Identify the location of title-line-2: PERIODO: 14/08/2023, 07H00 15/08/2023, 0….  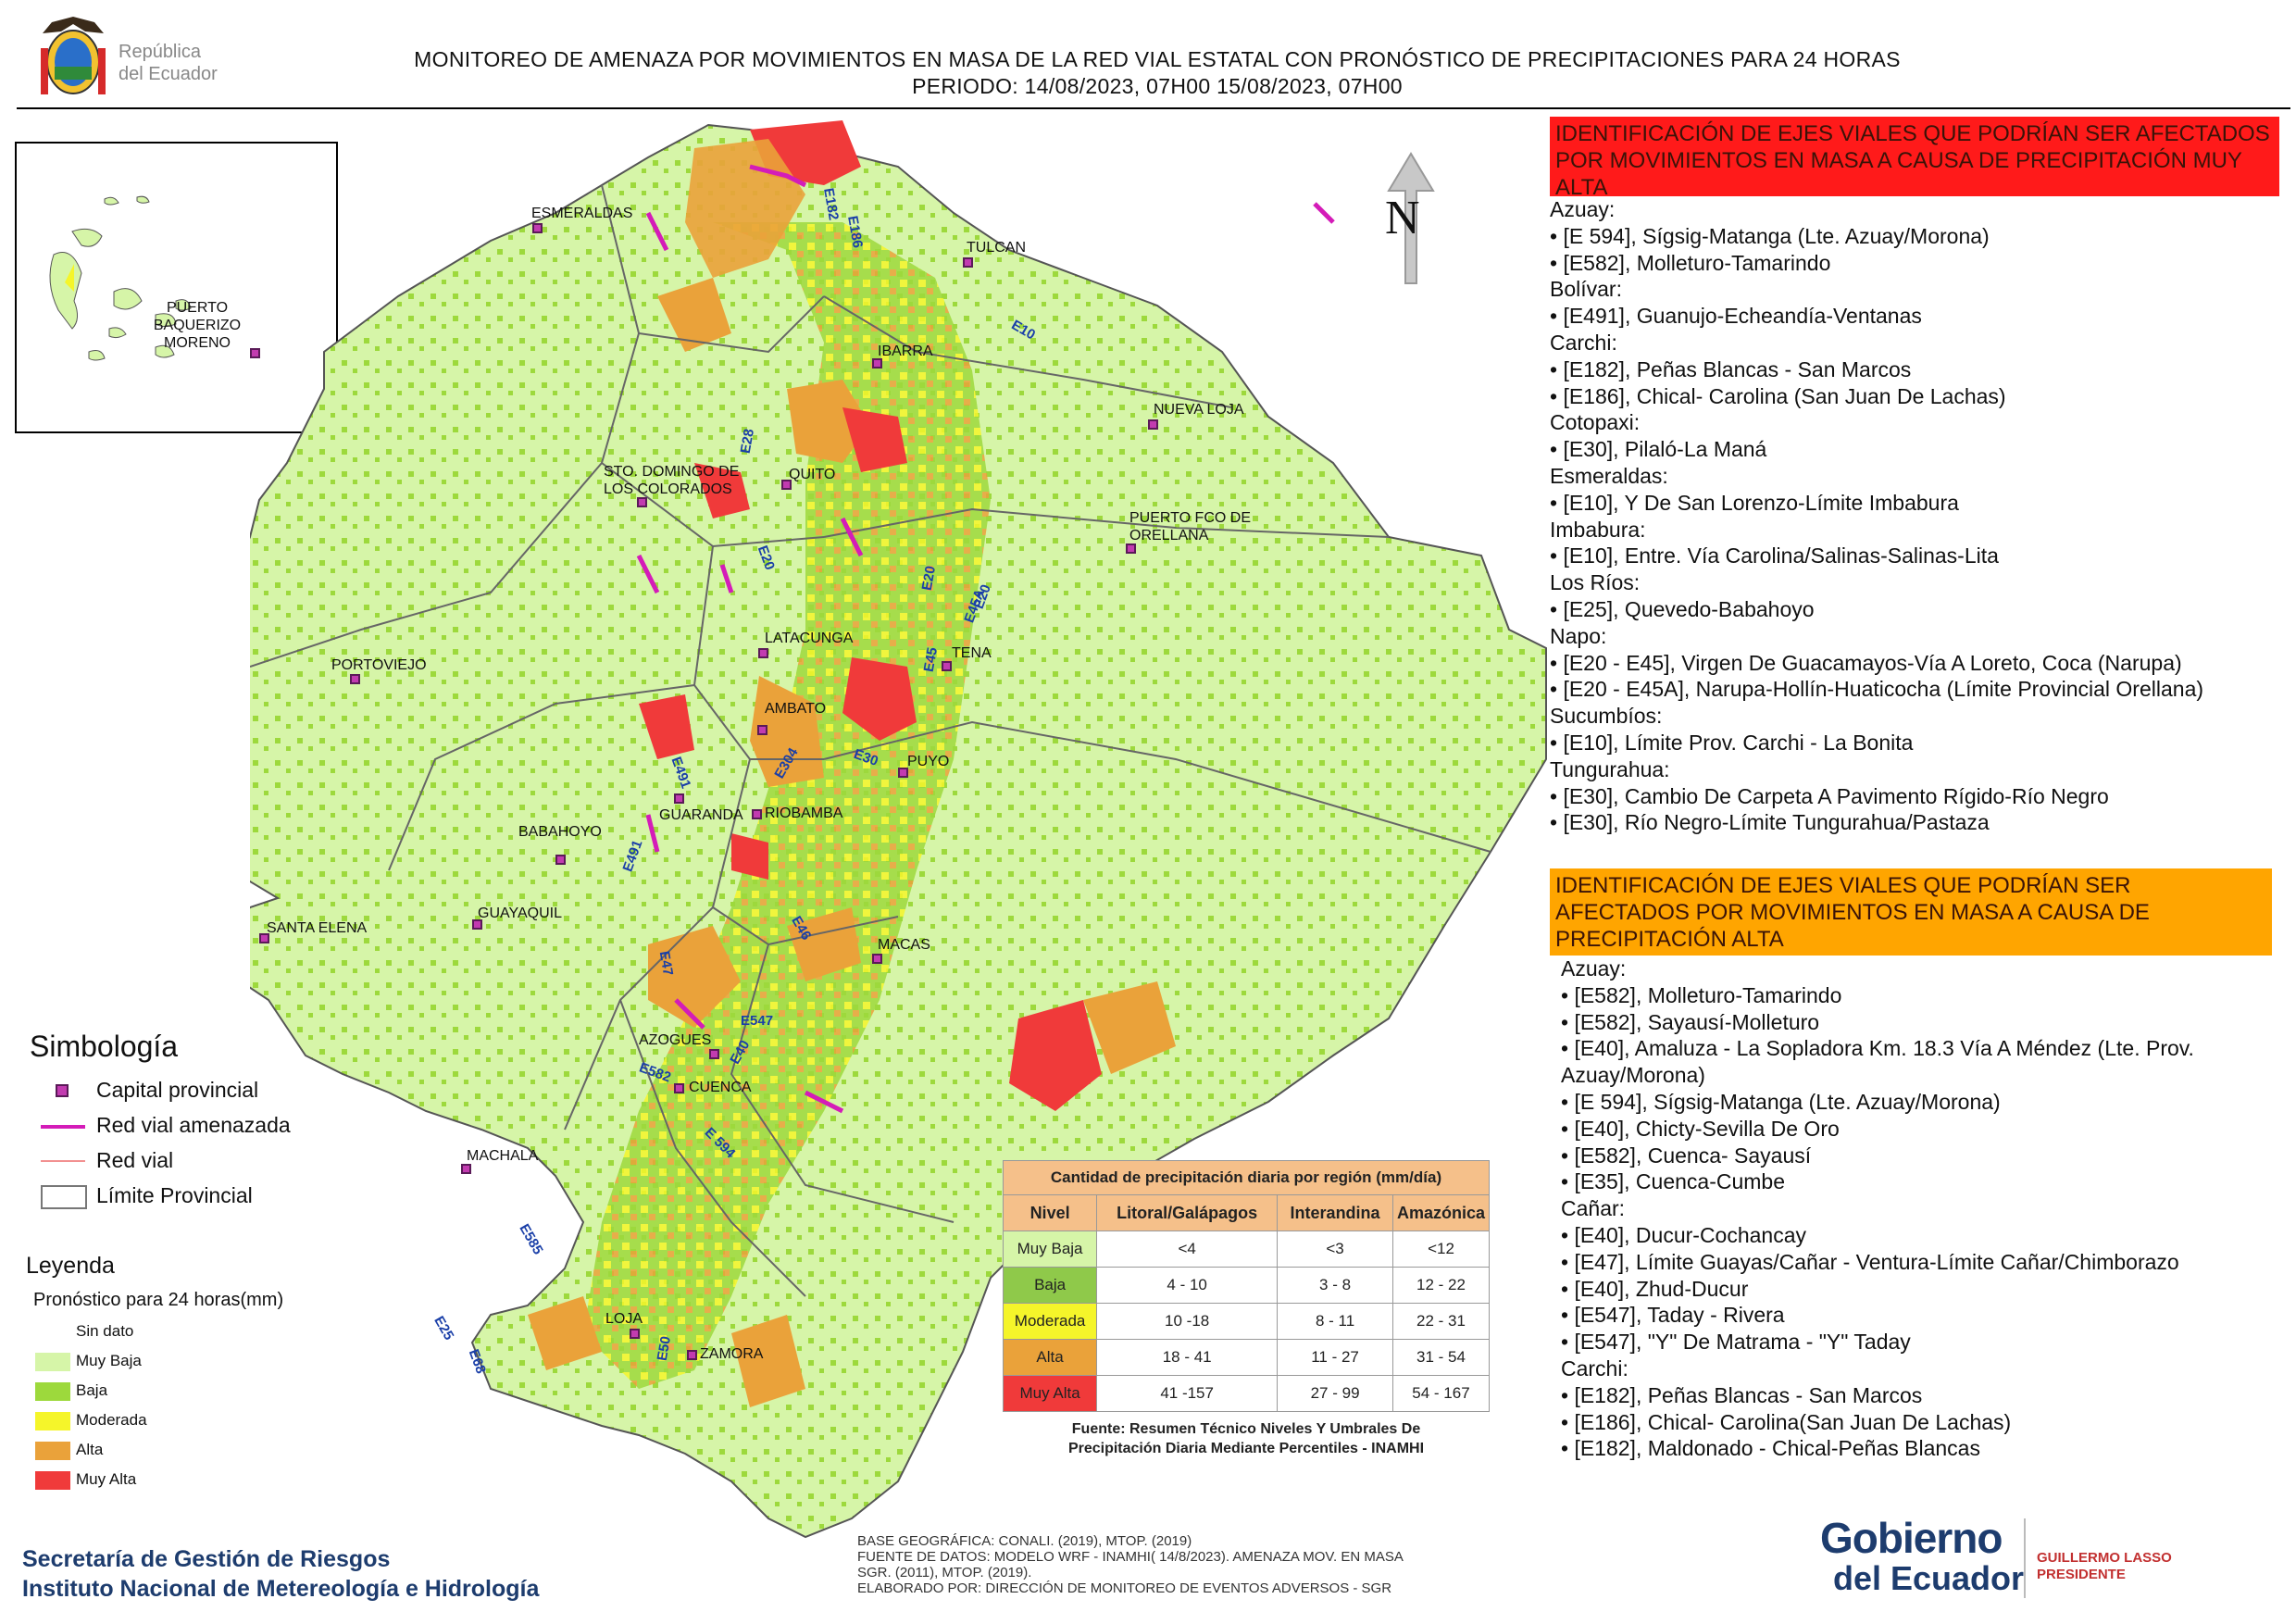
(1157, 86).